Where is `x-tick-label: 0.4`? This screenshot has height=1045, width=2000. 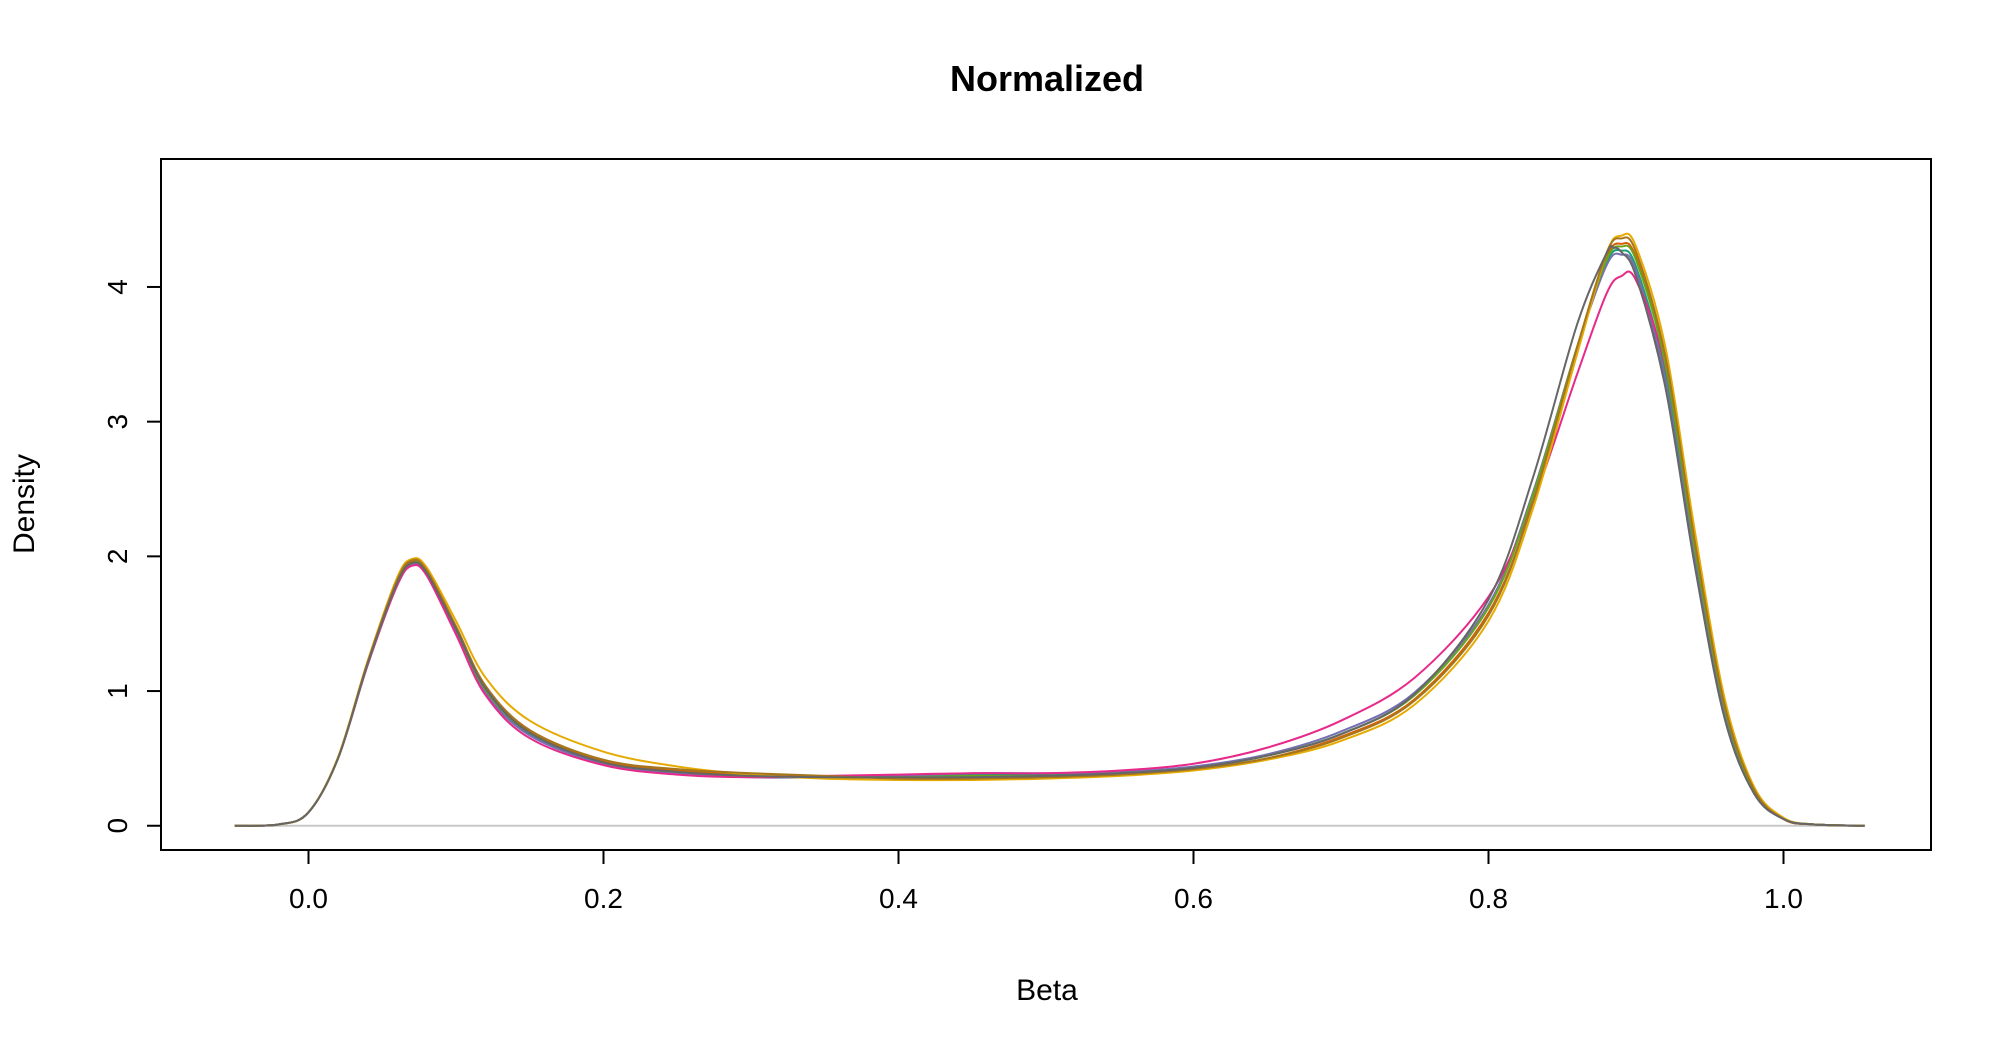
x-tick-label: 0.4 is located at coordinates (898, 898).